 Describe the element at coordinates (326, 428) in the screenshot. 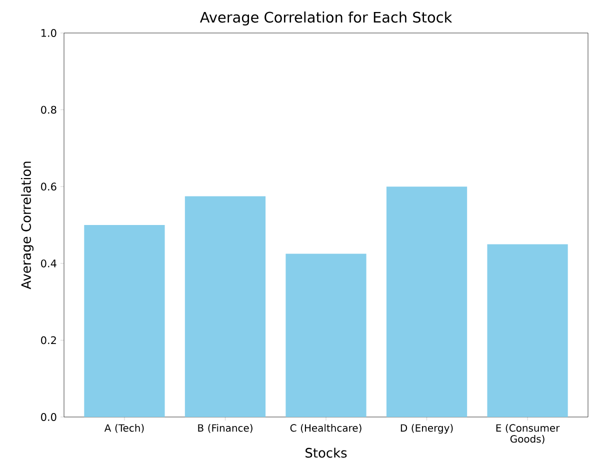

I see `x-tick-label: C (Healthcare)` at that location.